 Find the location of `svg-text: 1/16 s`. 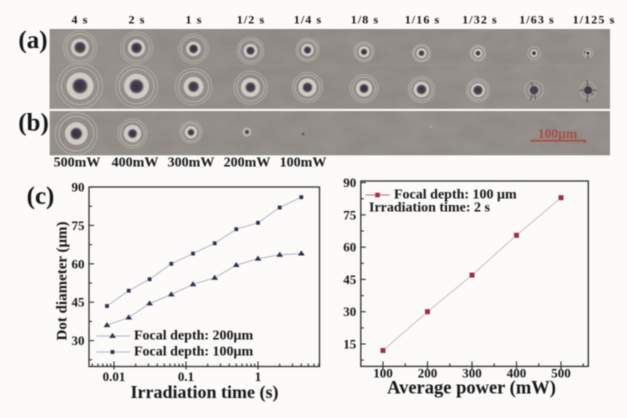

svg-text: 1/16 s is located at coordinates (423, 20).